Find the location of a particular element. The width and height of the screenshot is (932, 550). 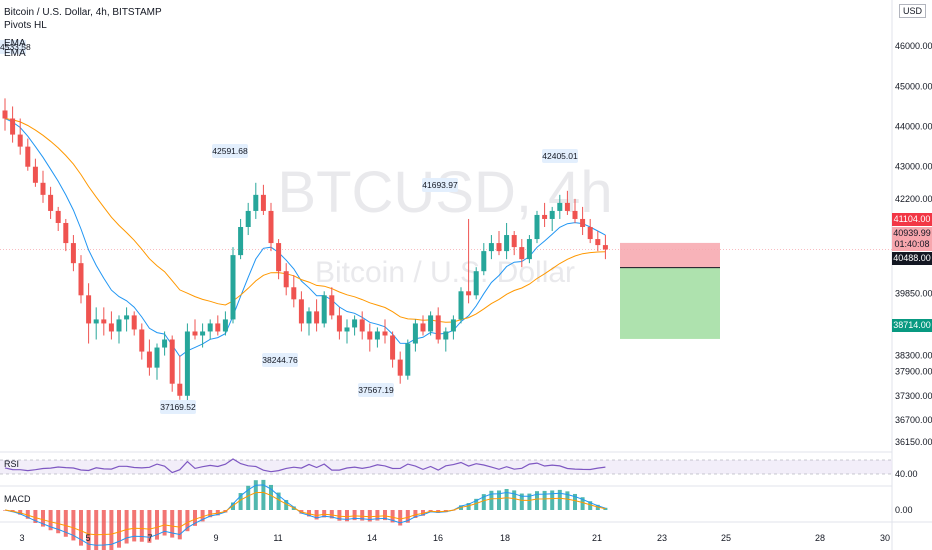

pivots-indicator-label: Pivots HL is located at coordinates (25, 25).